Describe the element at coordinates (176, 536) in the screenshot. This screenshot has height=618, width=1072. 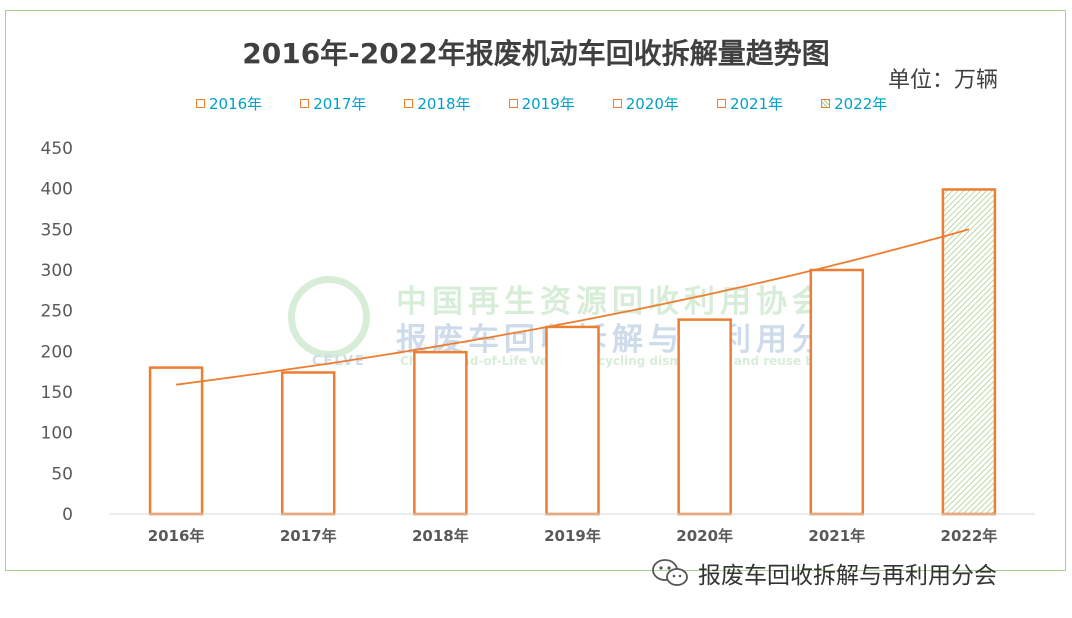
I see `x-tick-label: 2016年` at that location.